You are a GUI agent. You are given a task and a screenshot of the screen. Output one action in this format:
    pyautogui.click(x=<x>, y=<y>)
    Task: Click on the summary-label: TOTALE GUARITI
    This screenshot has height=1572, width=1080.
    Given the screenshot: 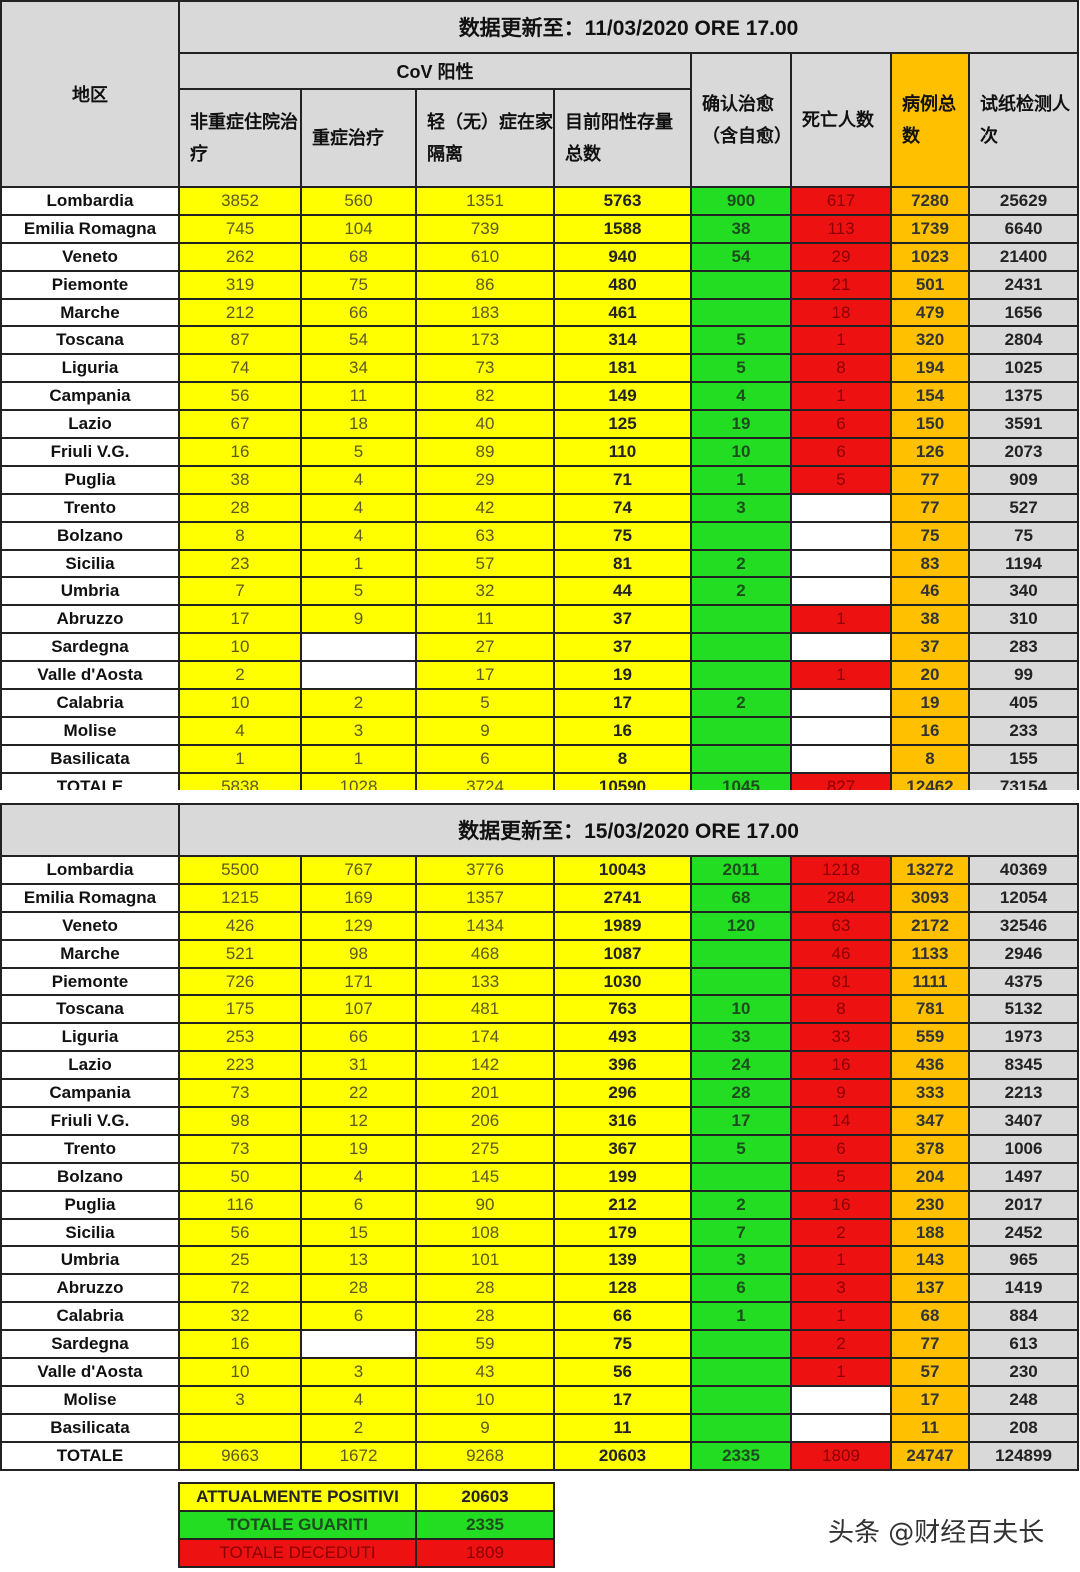 What is the action you would take?
    pyautogui.click(x=297, y=1525)
    